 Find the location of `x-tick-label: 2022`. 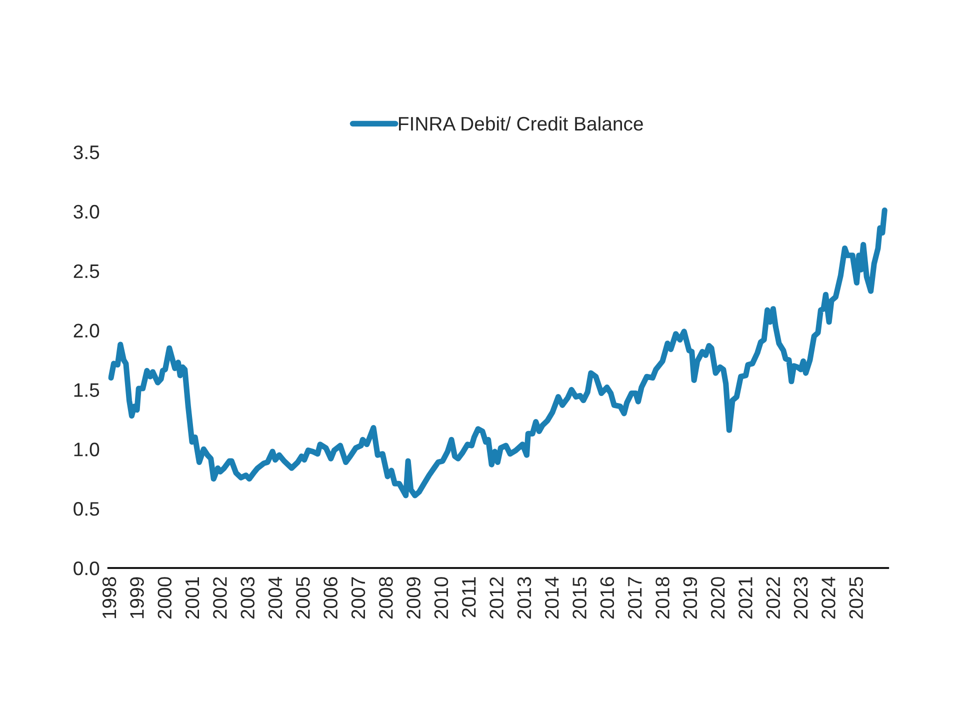

x-tick-label: 2022 is located at coordinates (773, 598).